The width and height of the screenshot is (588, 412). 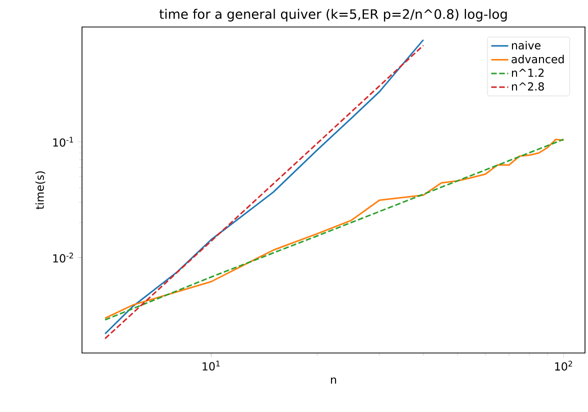 I want to click on legend-label: n^2.8, so click(x=528, y=86).